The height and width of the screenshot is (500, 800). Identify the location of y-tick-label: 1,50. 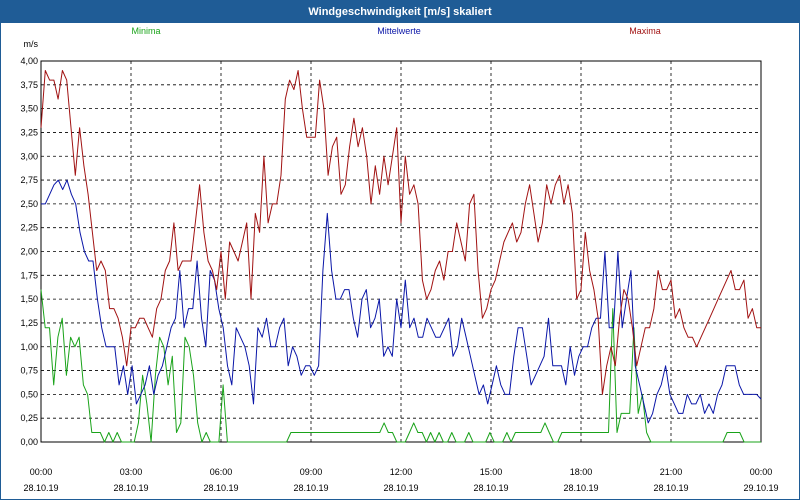
(29, 299).